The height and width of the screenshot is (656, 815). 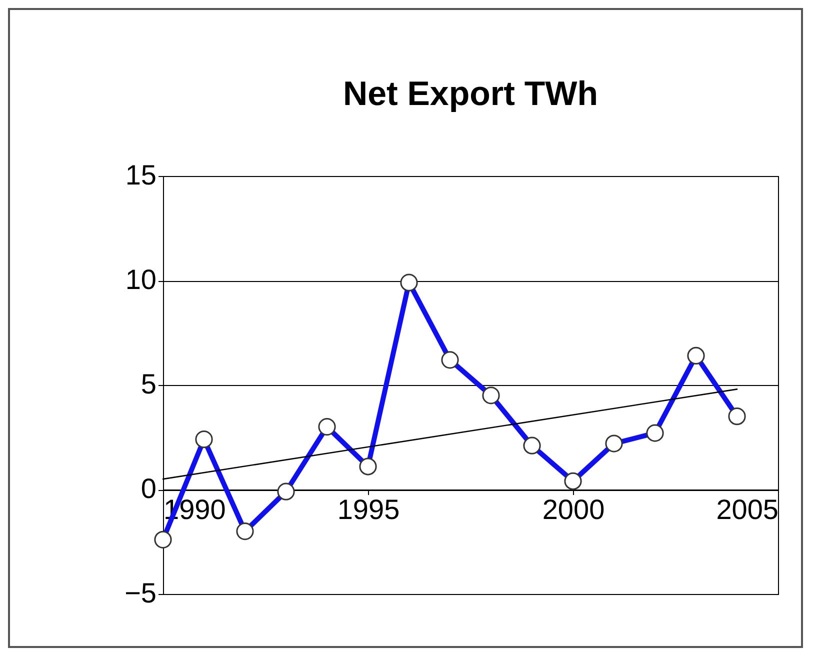 I want to click on y-tick-label: 10, so click(x=140, y=279).